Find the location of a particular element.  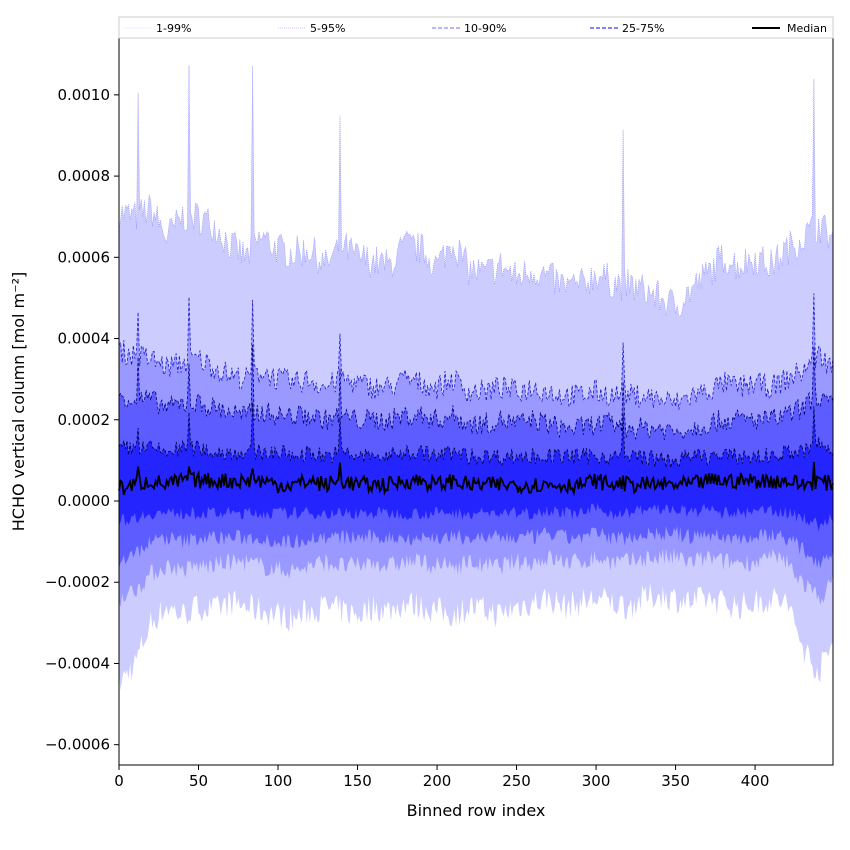

y-tick-label: −0.0004 is located at coordinates (77, 663).